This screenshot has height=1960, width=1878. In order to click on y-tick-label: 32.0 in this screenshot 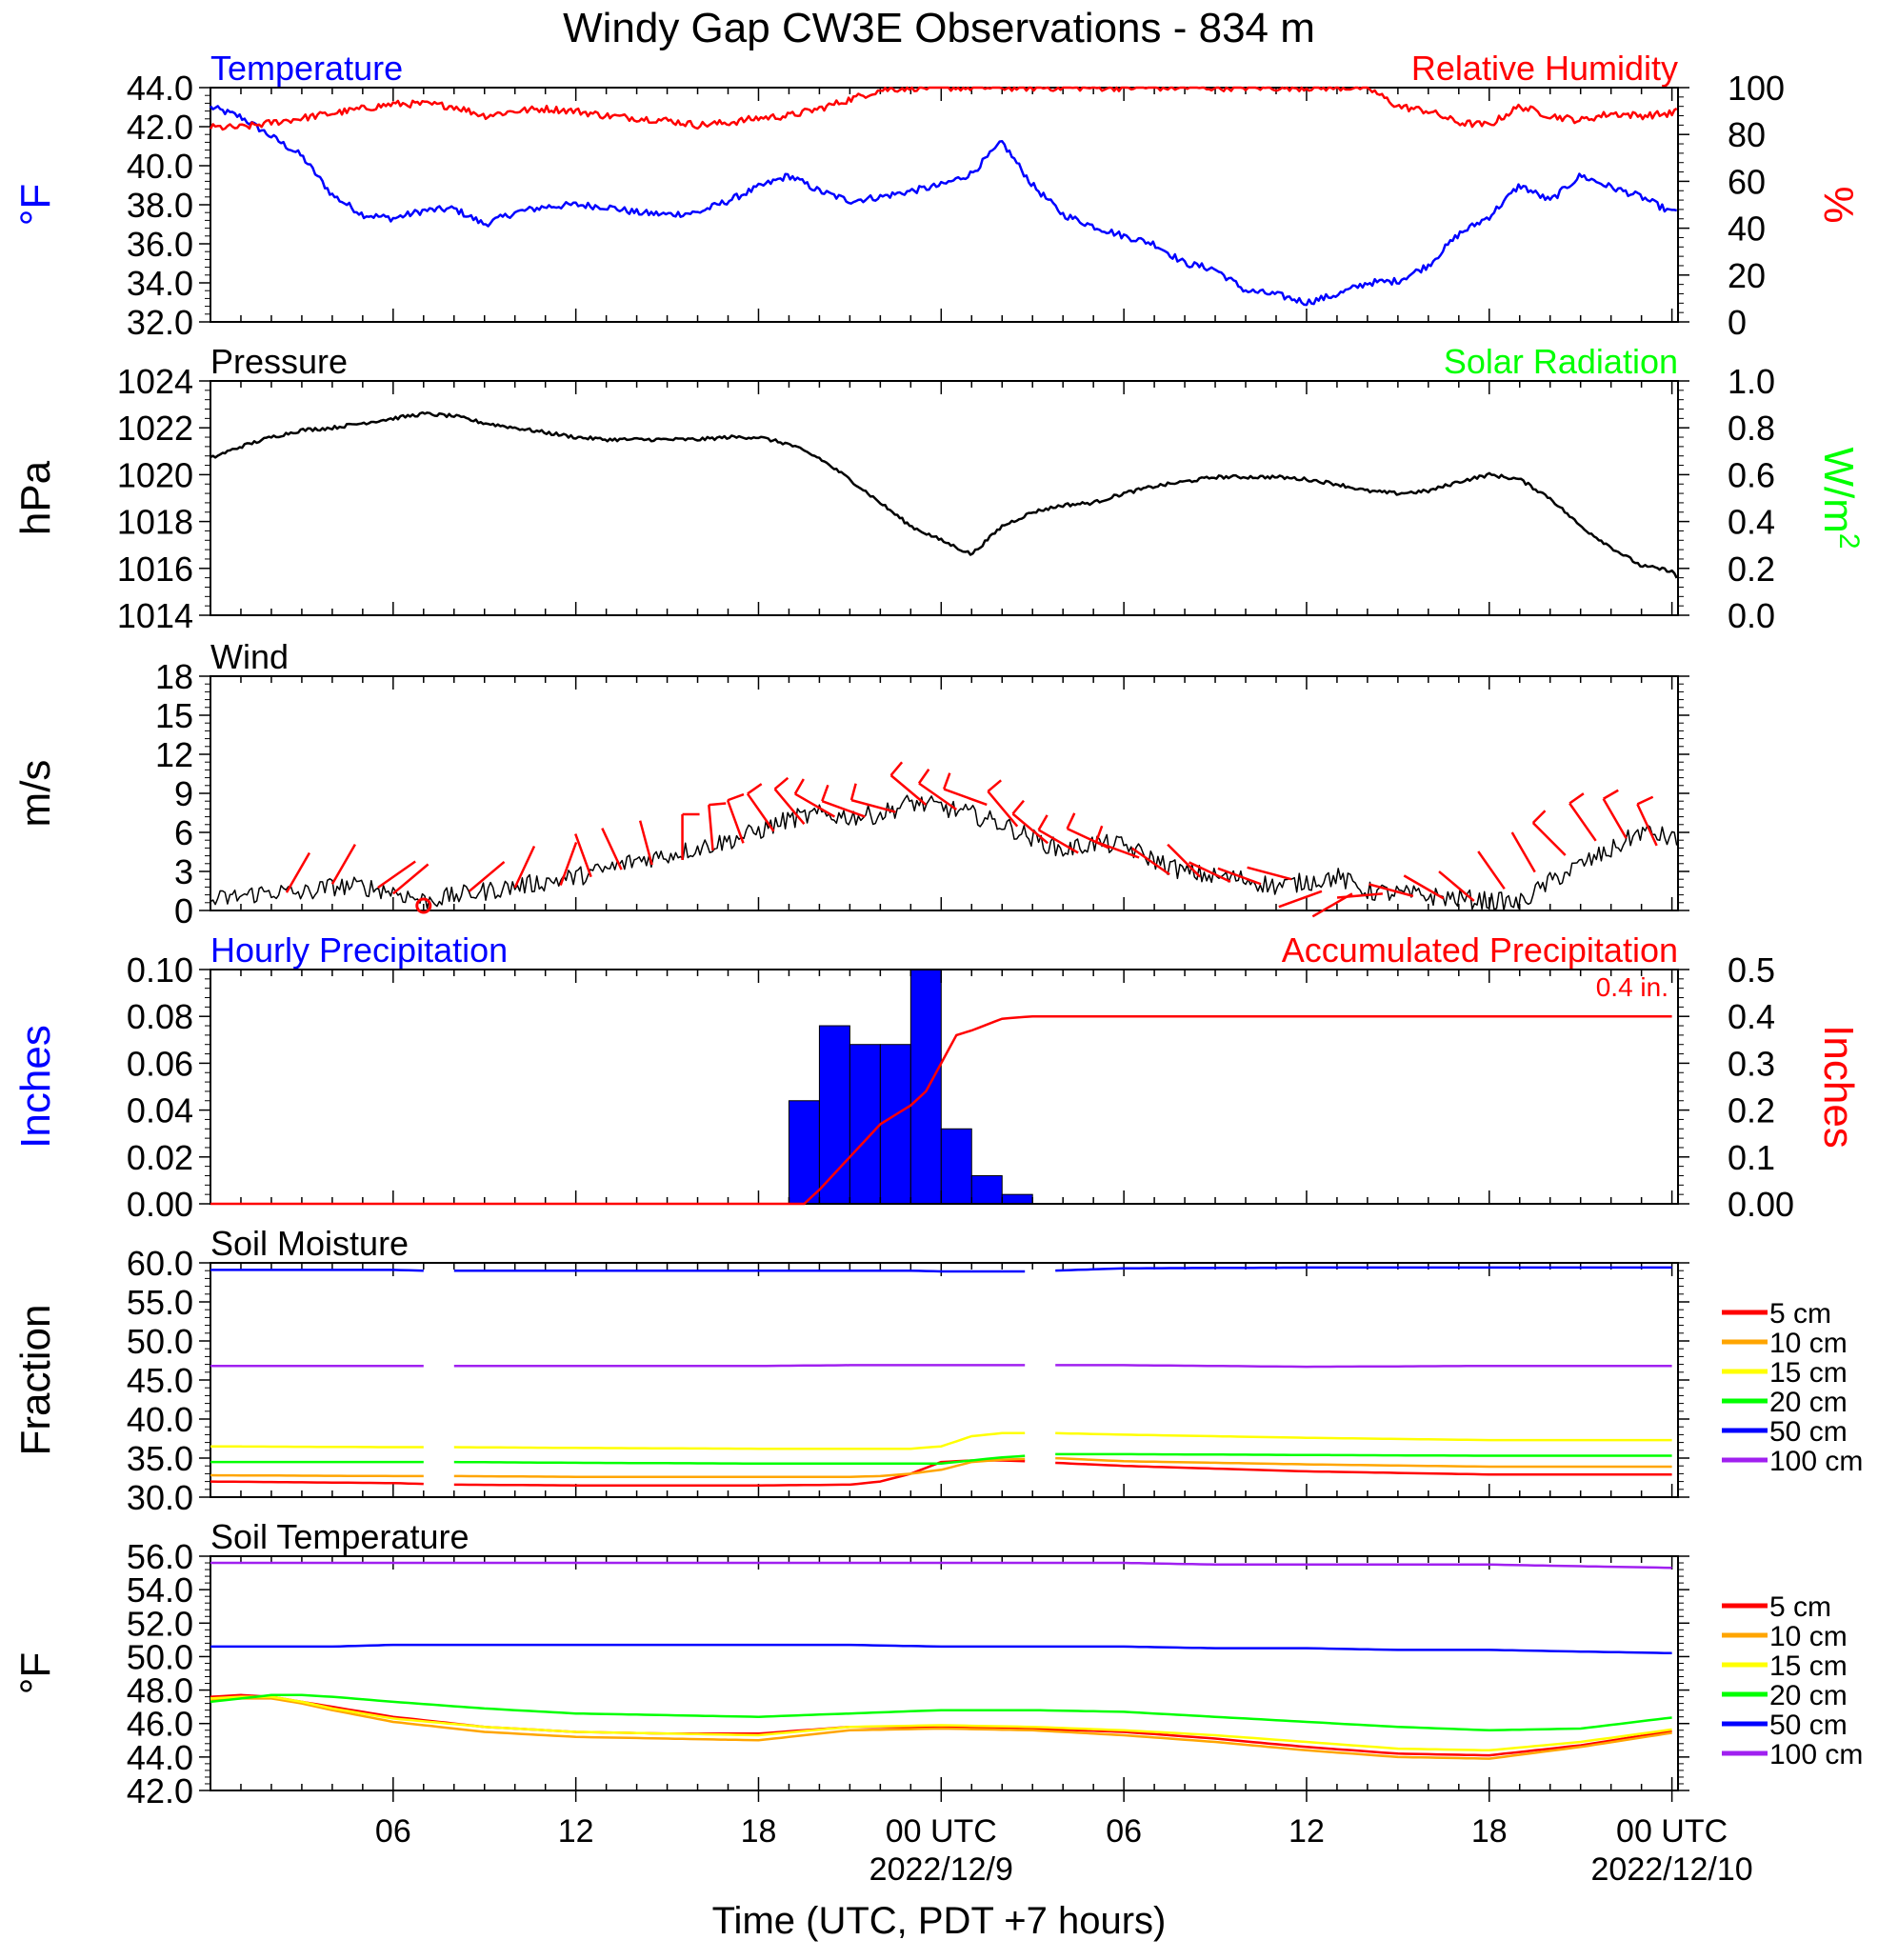, I will do `click(160, 322)`.